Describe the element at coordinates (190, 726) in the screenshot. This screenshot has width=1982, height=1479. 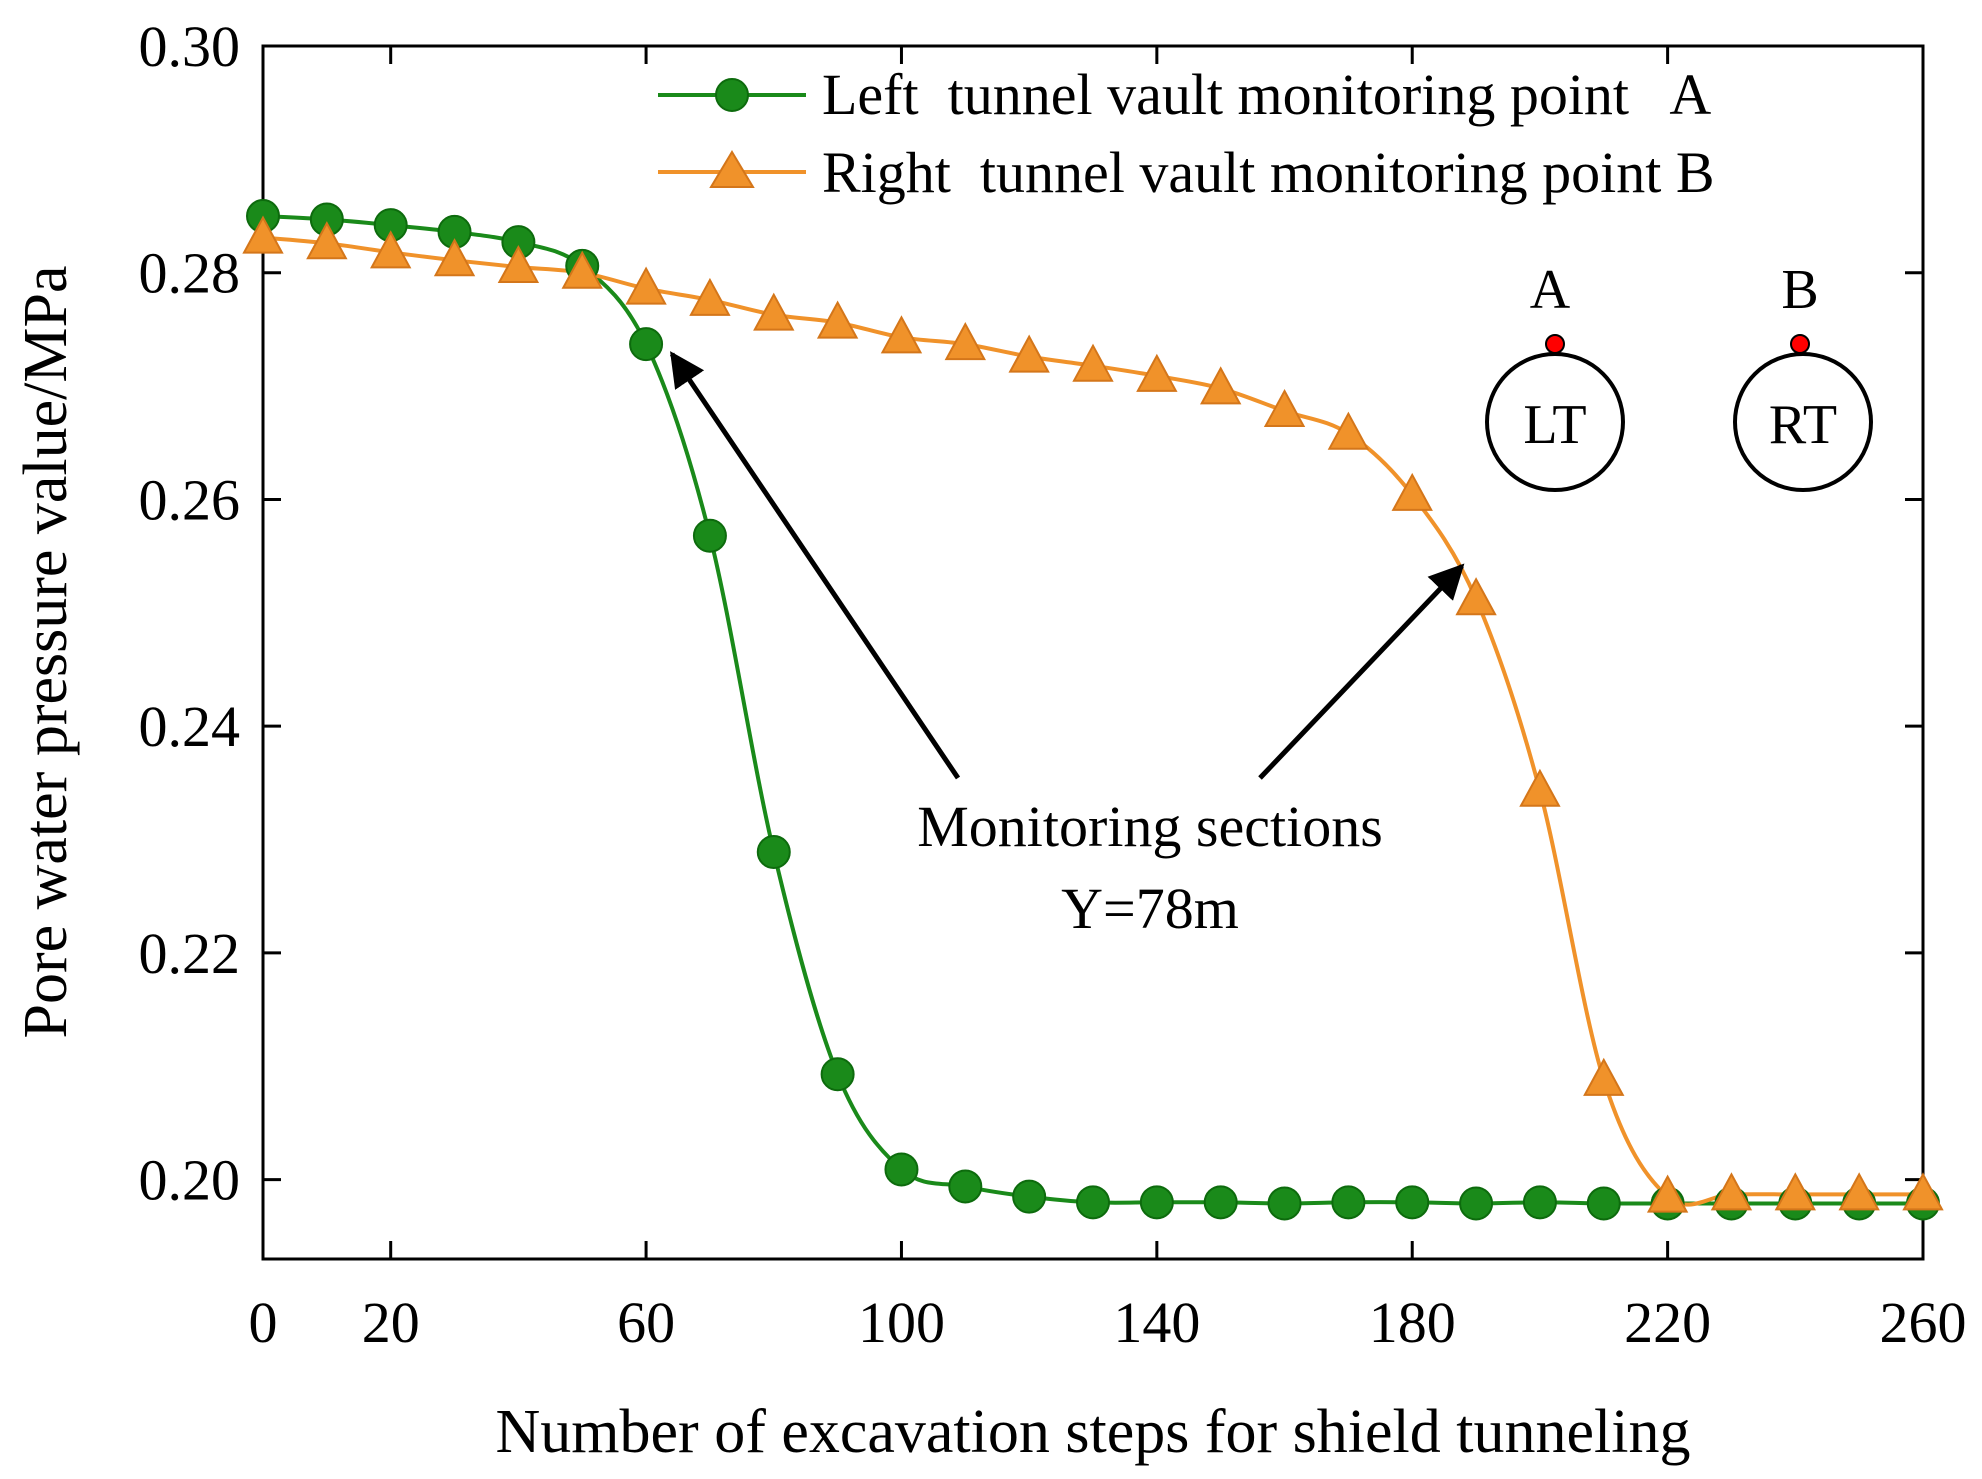
I see `y-tick-label-2: 0.24` at that location.